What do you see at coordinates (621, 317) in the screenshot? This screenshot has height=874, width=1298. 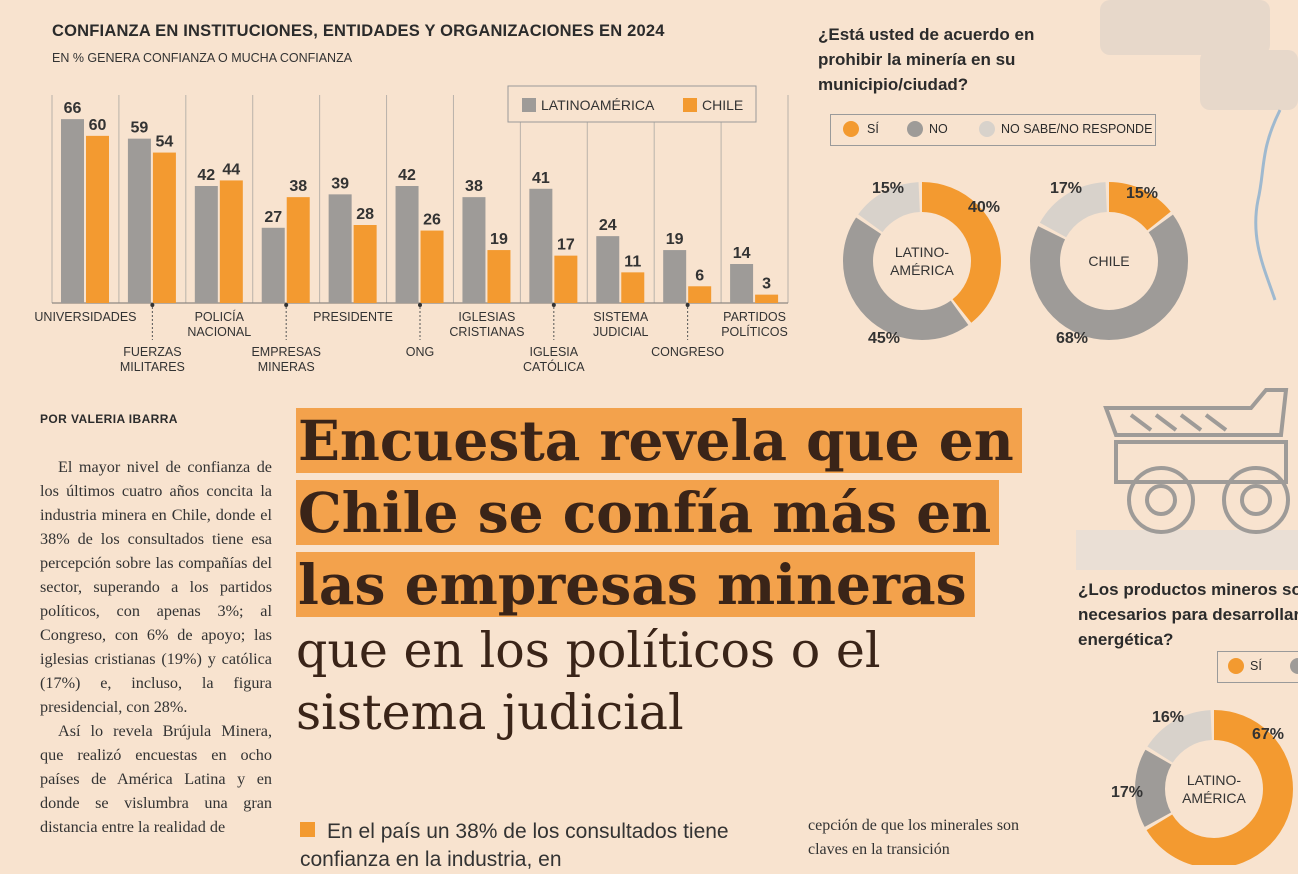 I see `category-label: SISTEMA` at bounding box center [621, 317].